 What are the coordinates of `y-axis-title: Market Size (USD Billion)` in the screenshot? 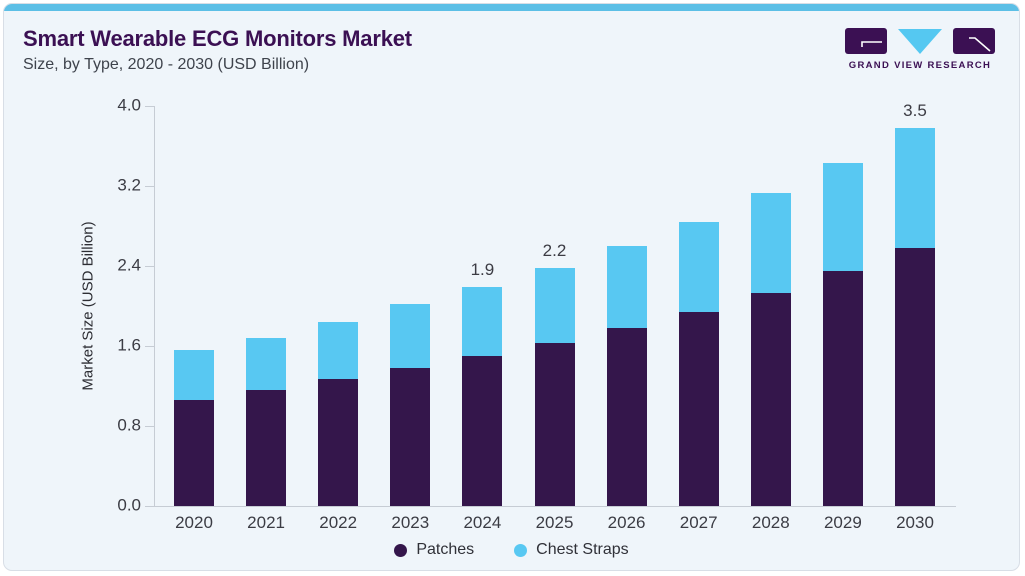 It's located at (88, 306).